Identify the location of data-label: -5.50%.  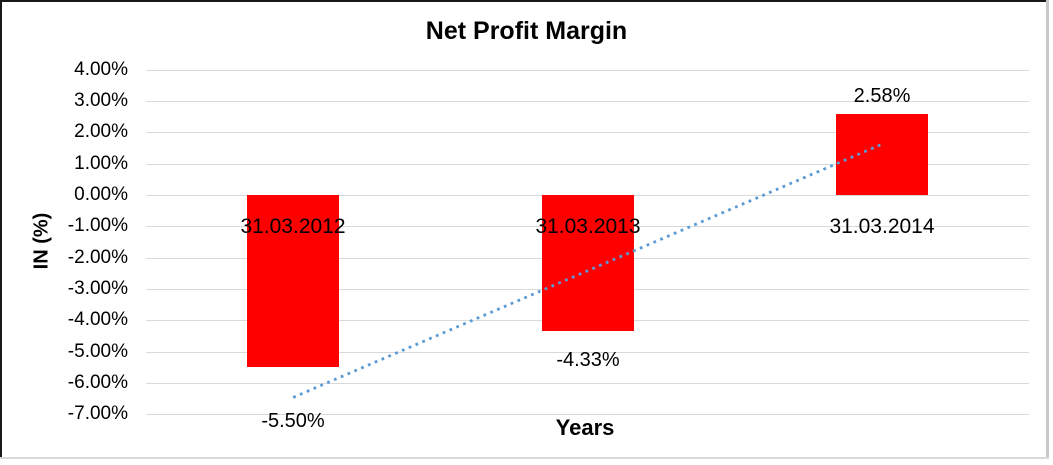
(293, 421).